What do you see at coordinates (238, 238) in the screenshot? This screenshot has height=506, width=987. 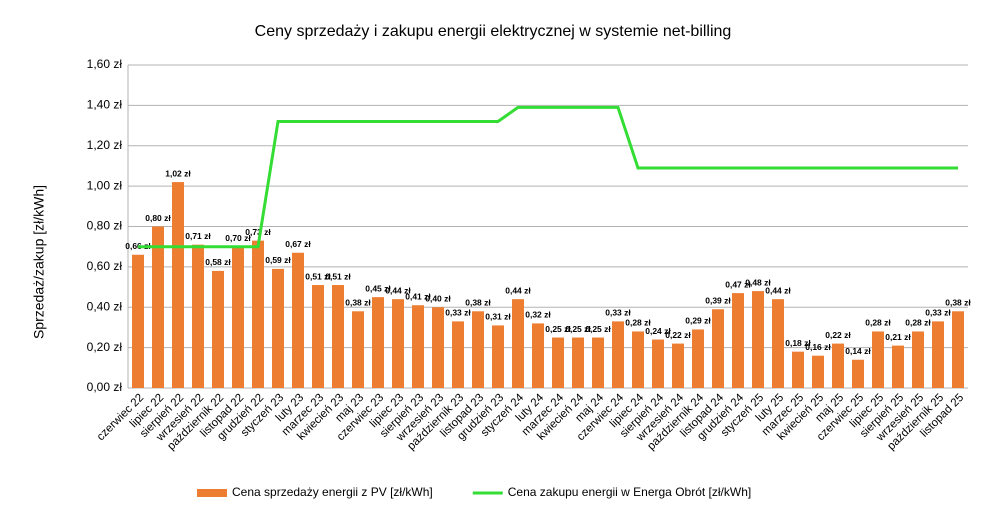 I see `data-label: 0,70 zł` at bounding box center [238, 238].